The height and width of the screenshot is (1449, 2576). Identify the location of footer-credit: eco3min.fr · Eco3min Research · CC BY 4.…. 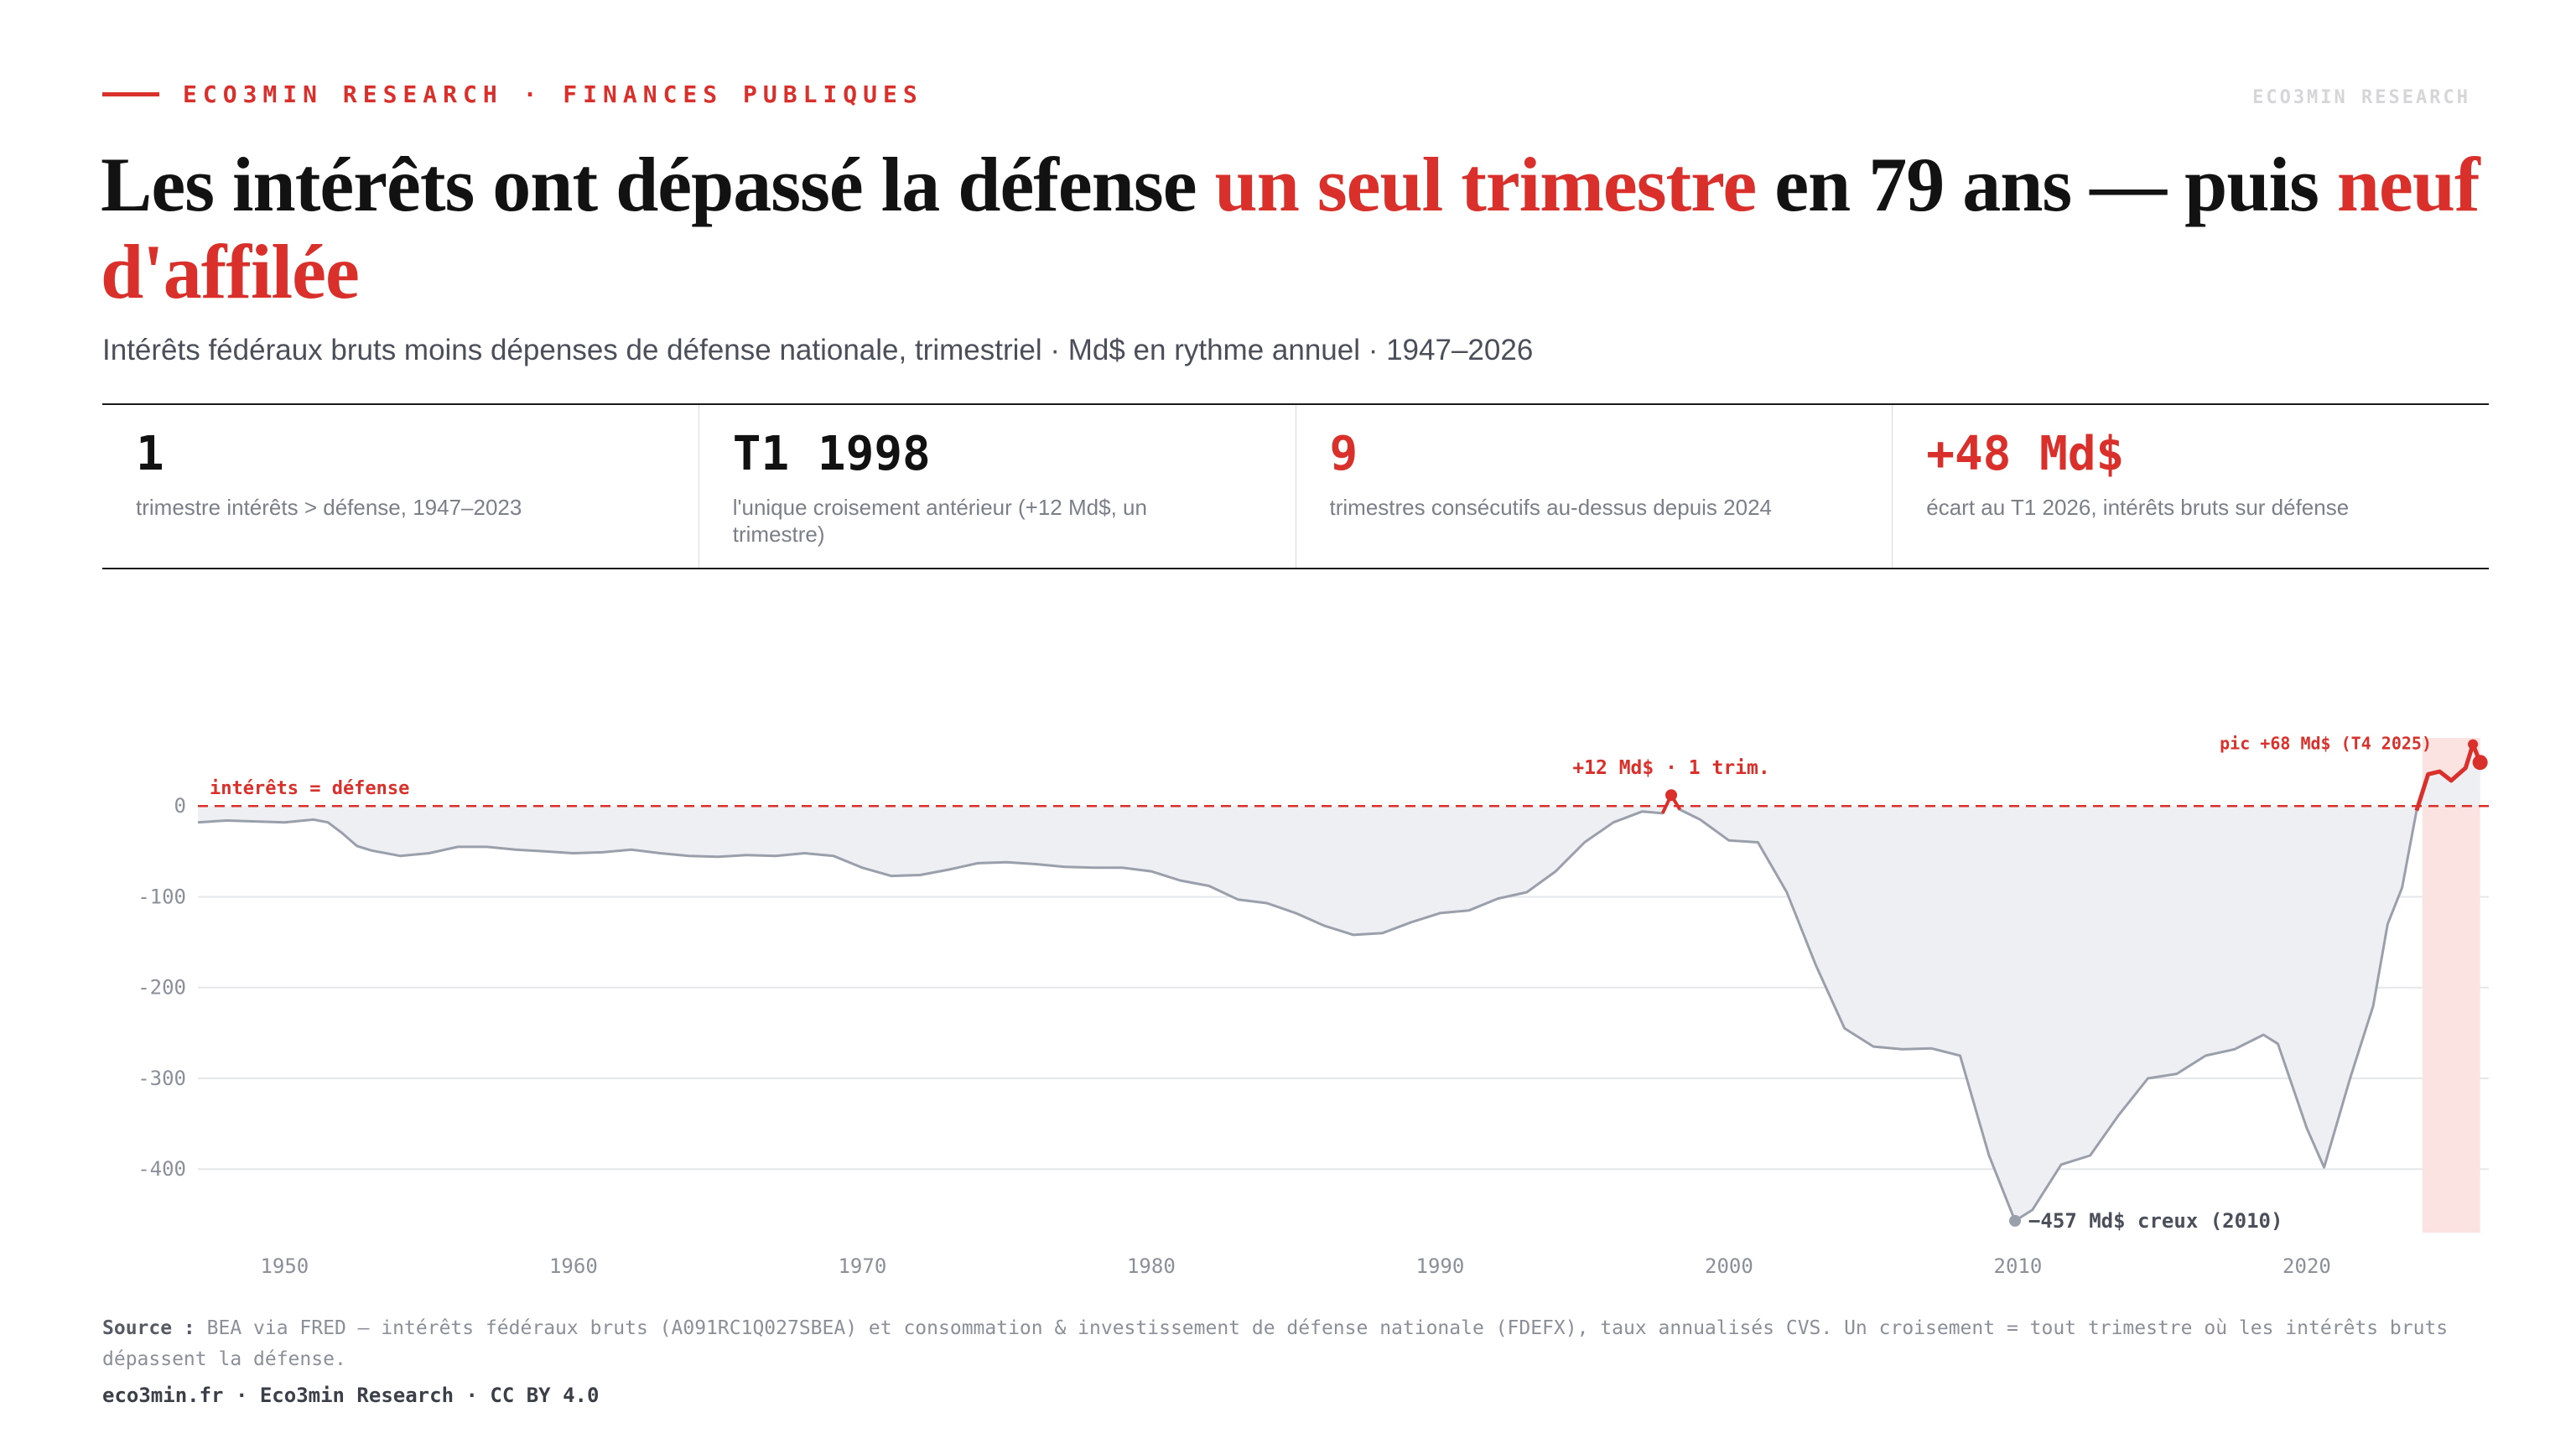
(351, 1395).